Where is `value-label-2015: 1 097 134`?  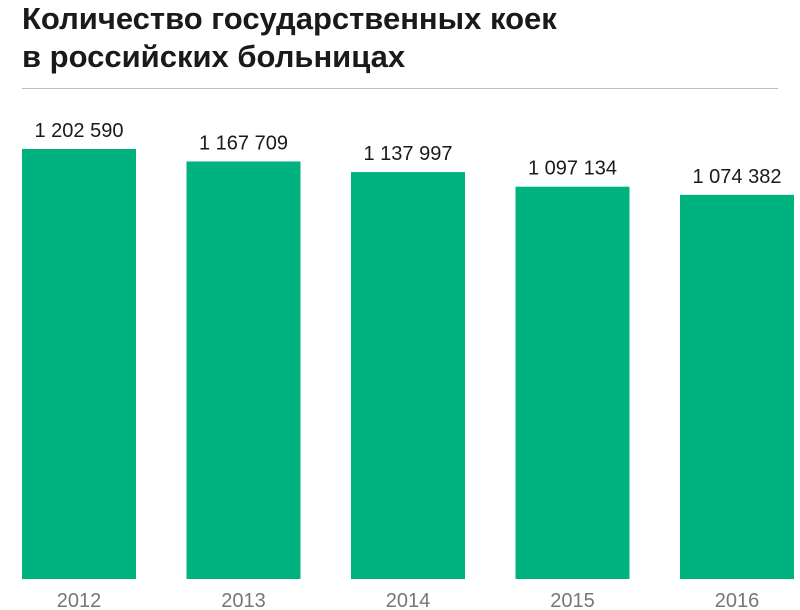
value-label-2015: 1 097 134 is located at coordinates (572, 169).